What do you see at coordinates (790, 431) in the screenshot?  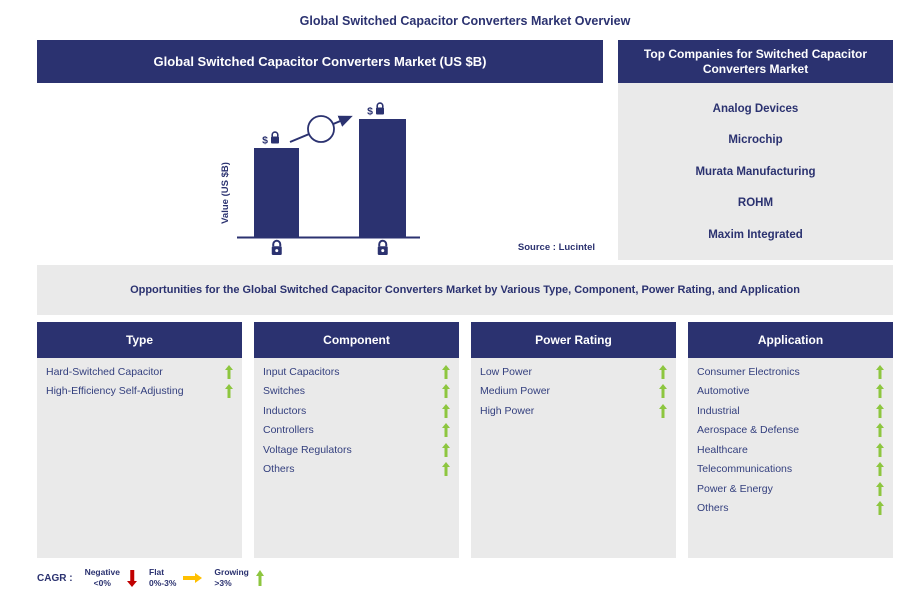 I see `segment-item: Aerospace & Defense` at bounding box center [790, 431].